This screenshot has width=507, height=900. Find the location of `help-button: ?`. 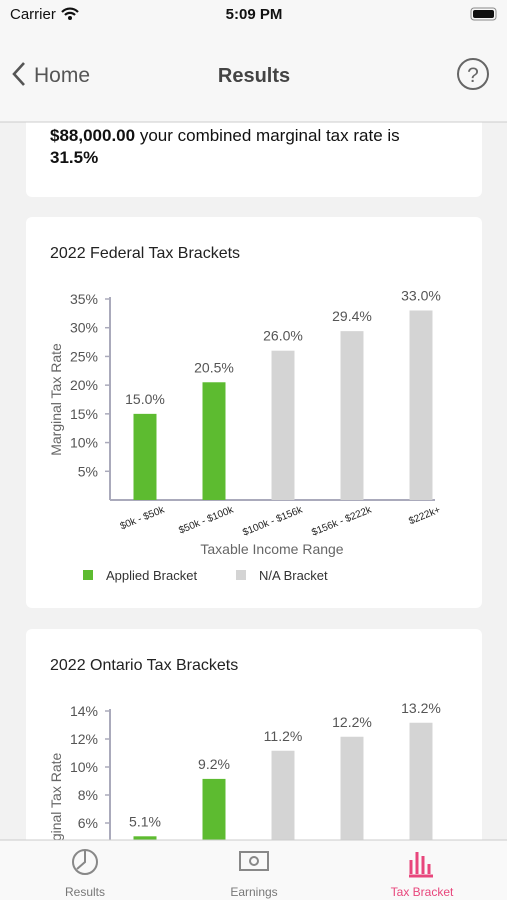

help-button: ? is located at coordinates (473, 74).